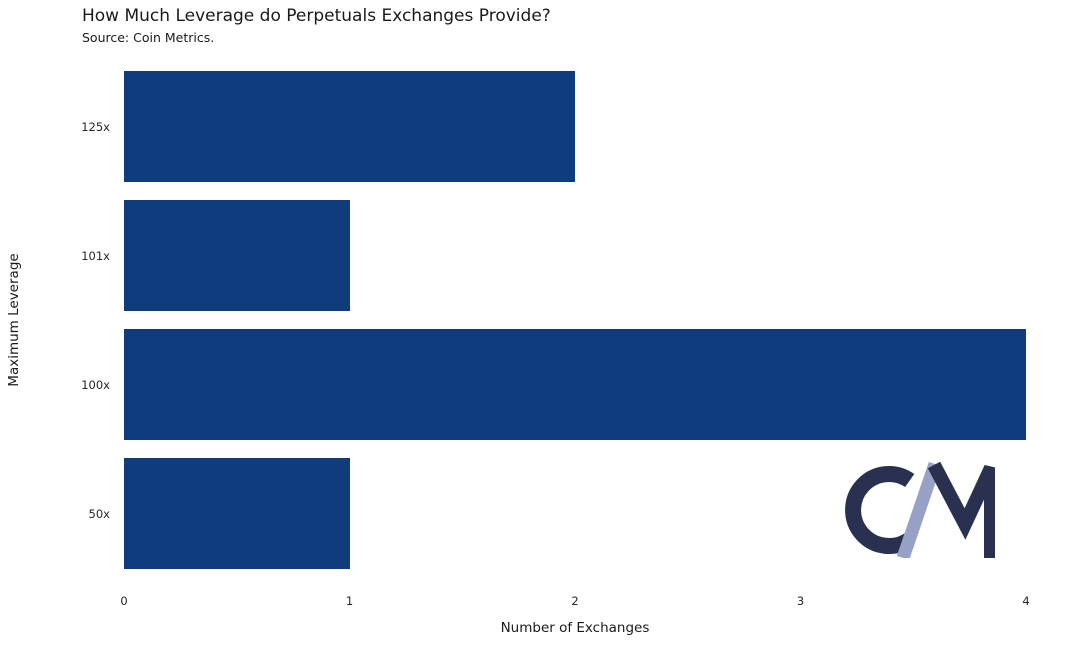 Image resolution: width=1080 pixels, height=648 pixels. I want to click on logo-slash-shape, so click(919, 510).